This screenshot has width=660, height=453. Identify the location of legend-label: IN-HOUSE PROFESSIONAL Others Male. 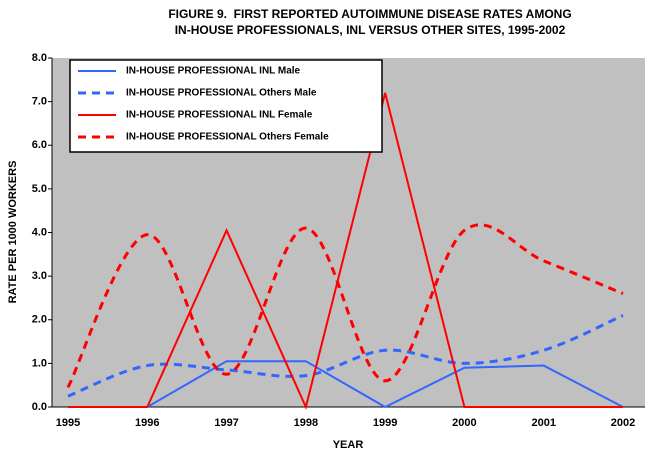
(221, 93).